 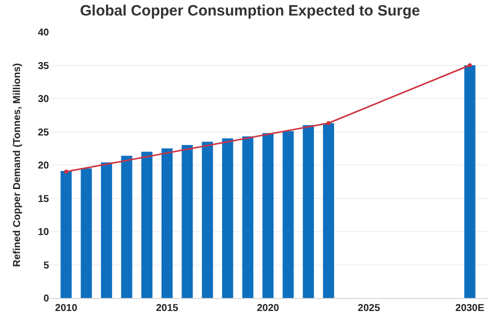 I want to click on y-tick-label: 35, so click(x=44, y=66).